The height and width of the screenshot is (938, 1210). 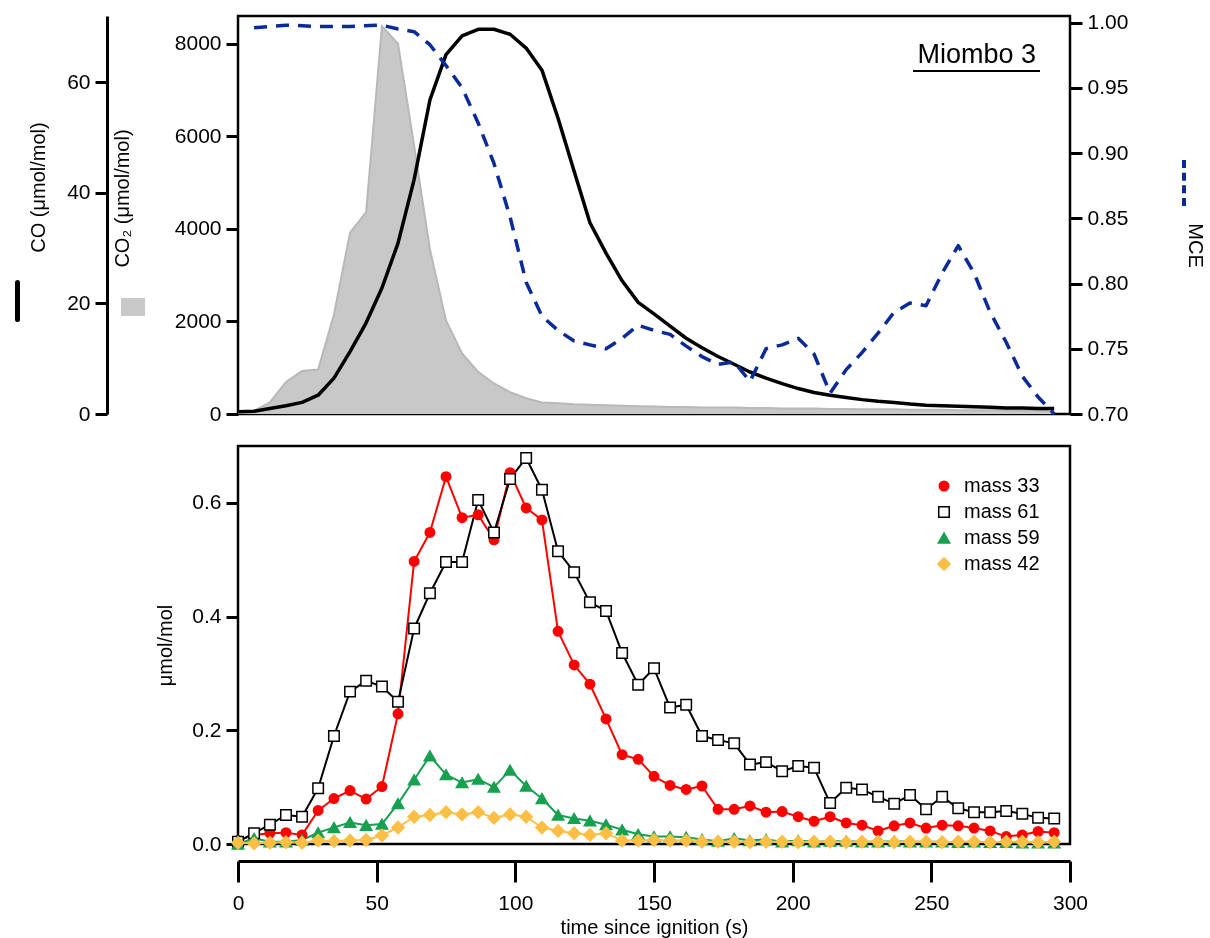 I want to click on x-tick-label: 250, so click(x=932, y=902).